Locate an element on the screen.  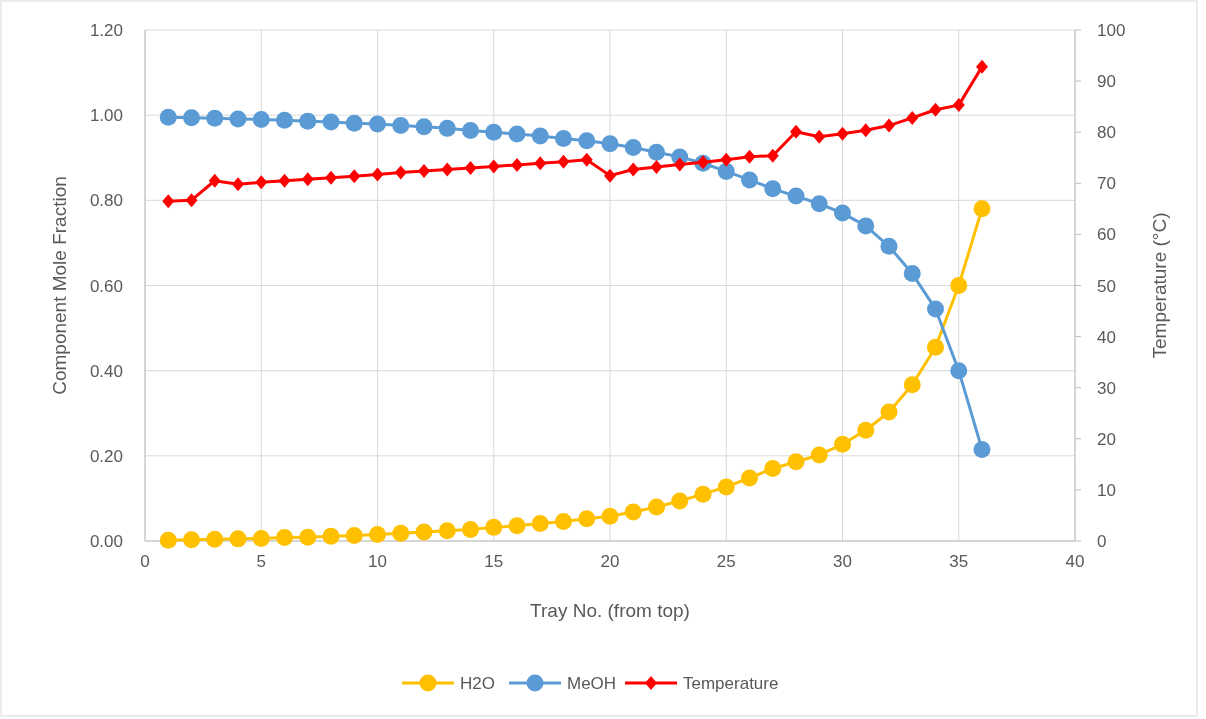
x-tick-label: 0 is located at coordinates (145, 561).